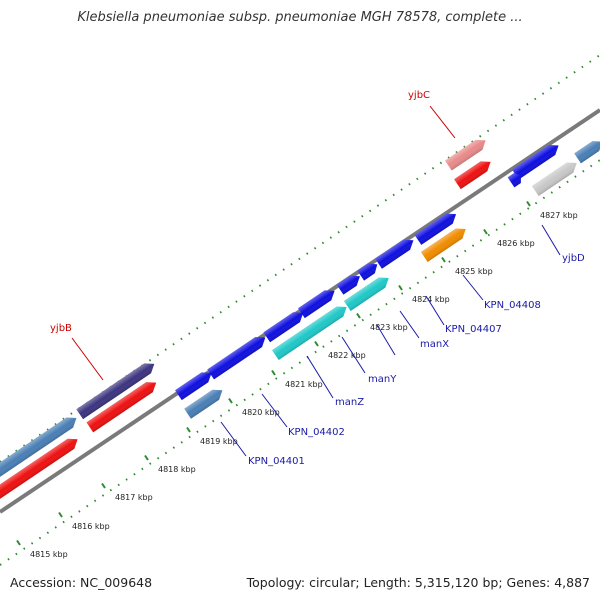  Describe the element at coordinates (559, 215) in the screenshot. I see `scale-tick-label: 4827 kbp` at that location.